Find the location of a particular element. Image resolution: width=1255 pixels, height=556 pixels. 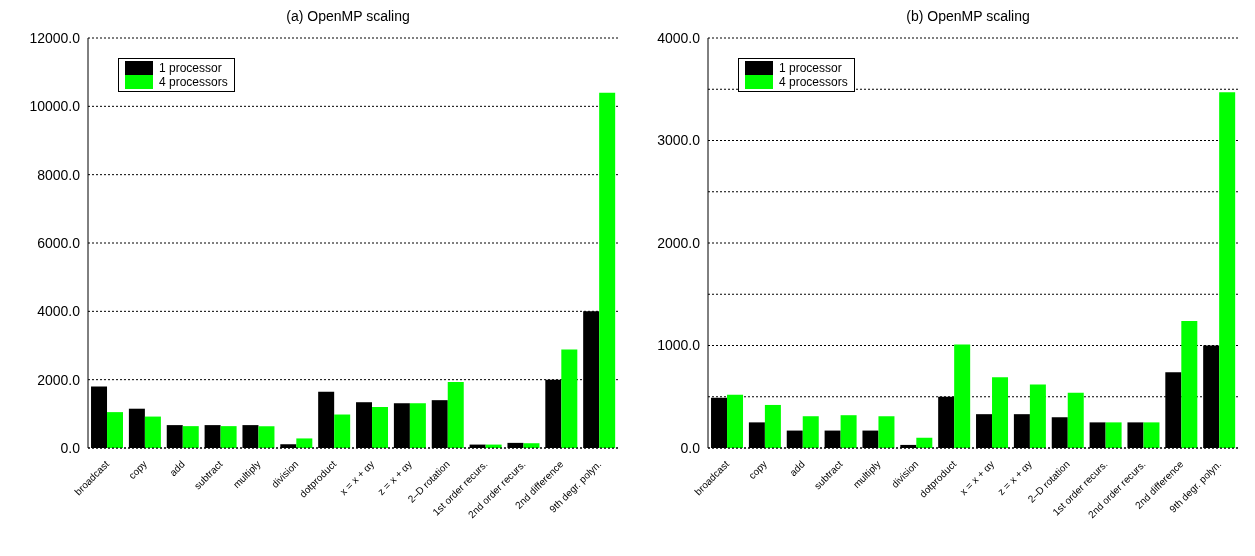

y-tick-label: 10000.0 is located at coordinates (55, 106).